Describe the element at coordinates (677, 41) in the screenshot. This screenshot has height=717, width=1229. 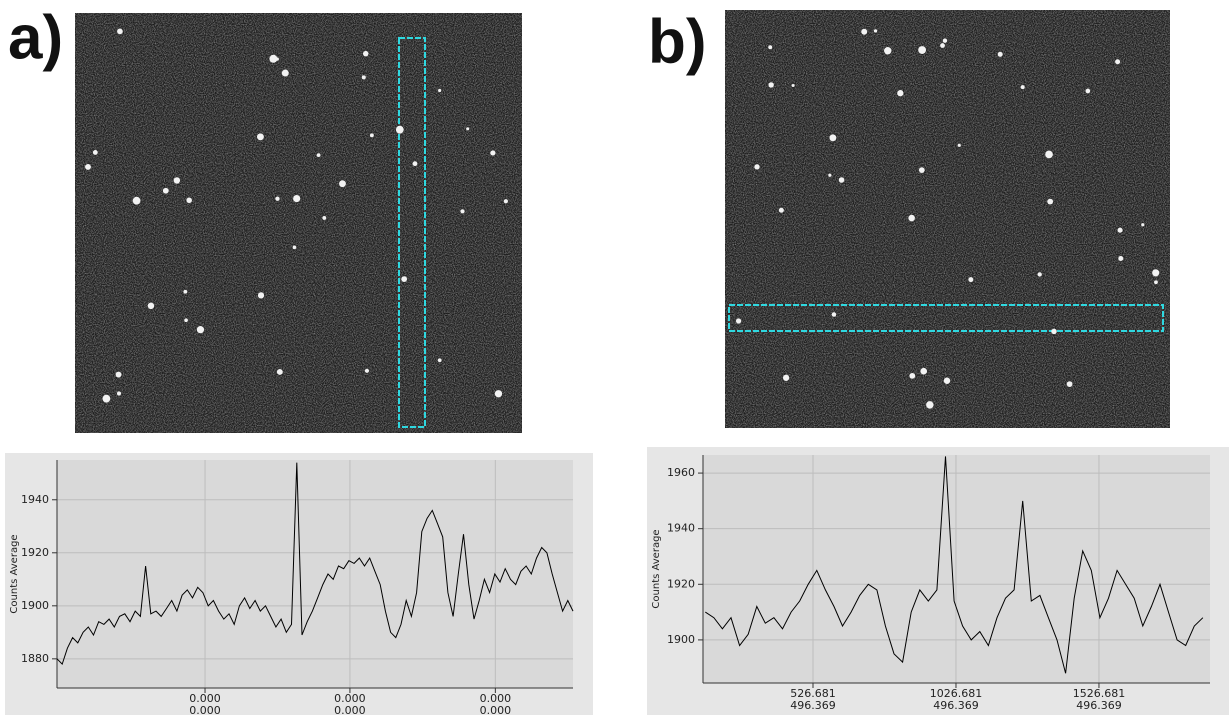
I see `panel-label: b)` at that location.